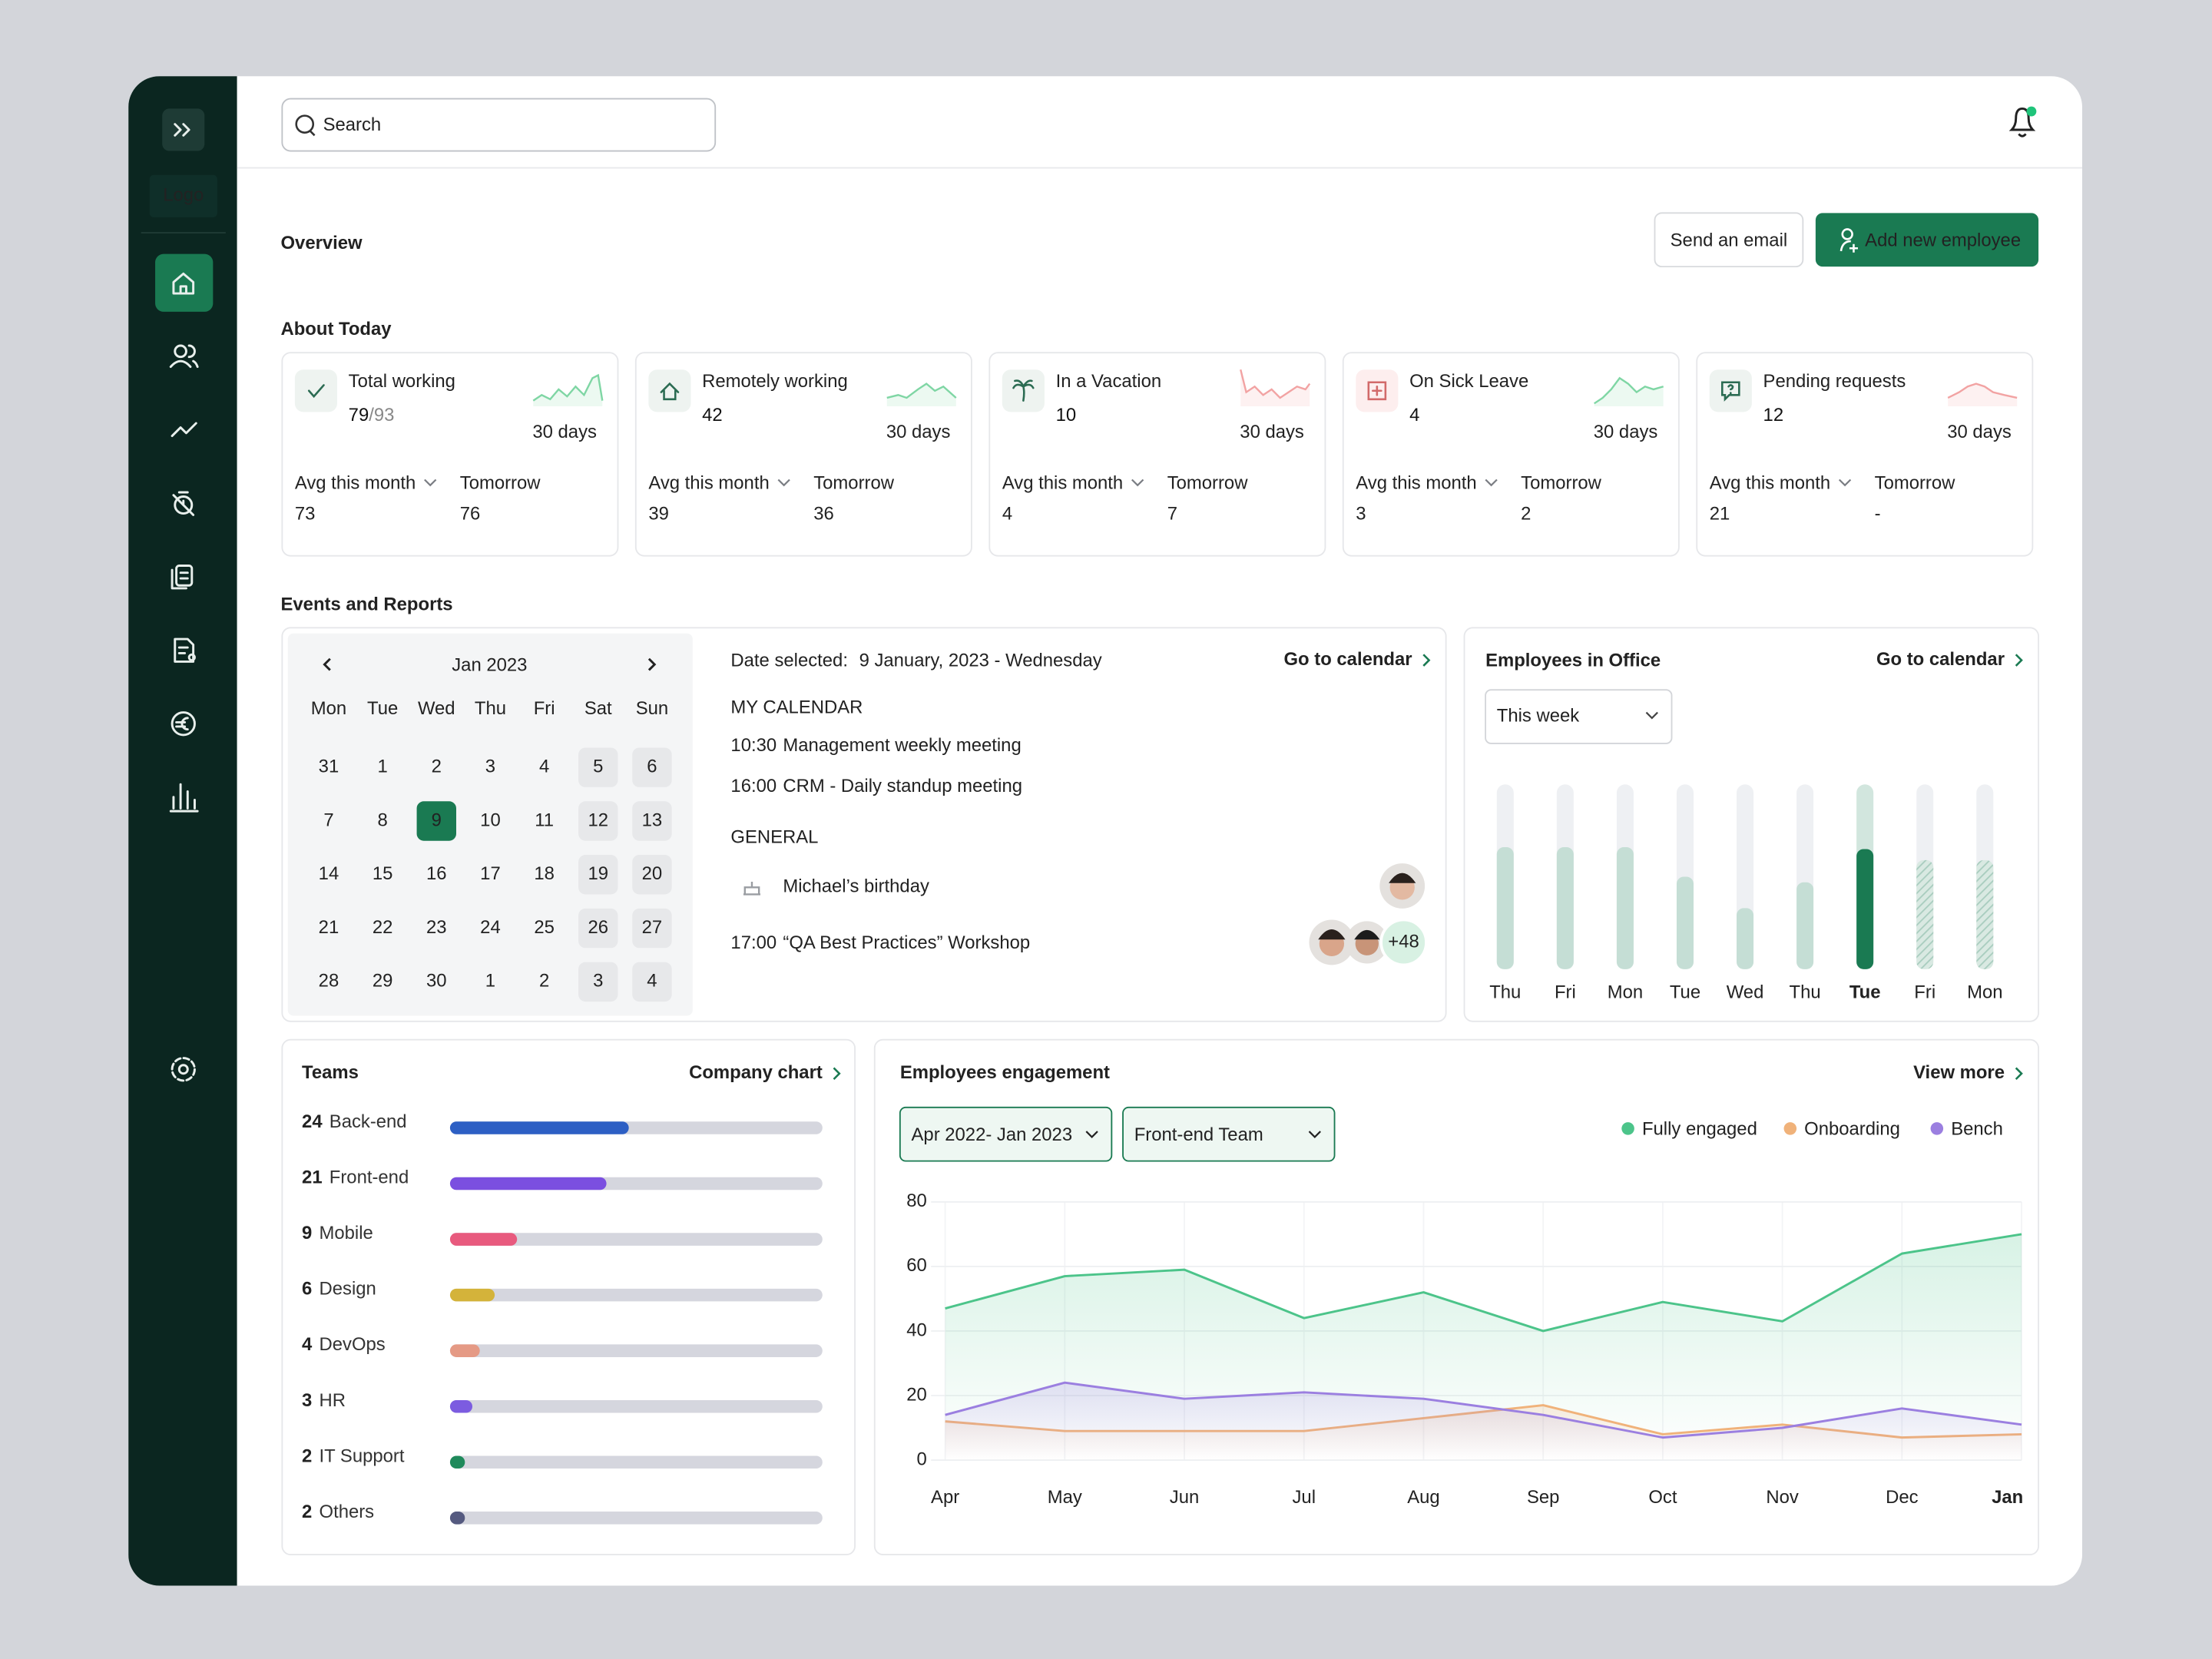  Describe the element at coordinates (491, 873) in the screenshot. I see `calendar-day: 17` at that location.